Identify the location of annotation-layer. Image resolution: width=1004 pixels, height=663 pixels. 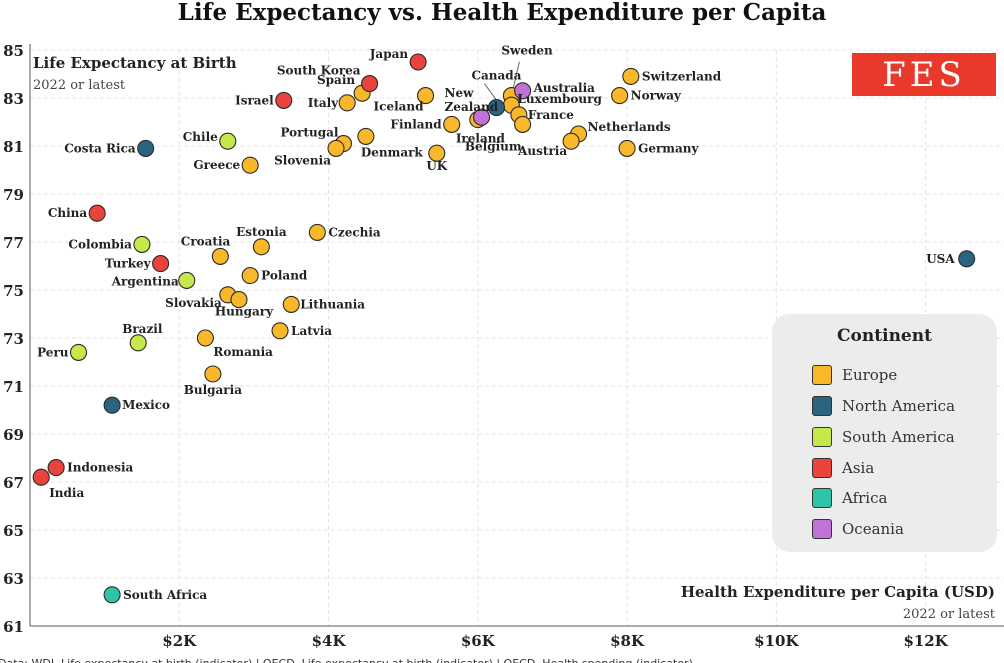
(502, 81).